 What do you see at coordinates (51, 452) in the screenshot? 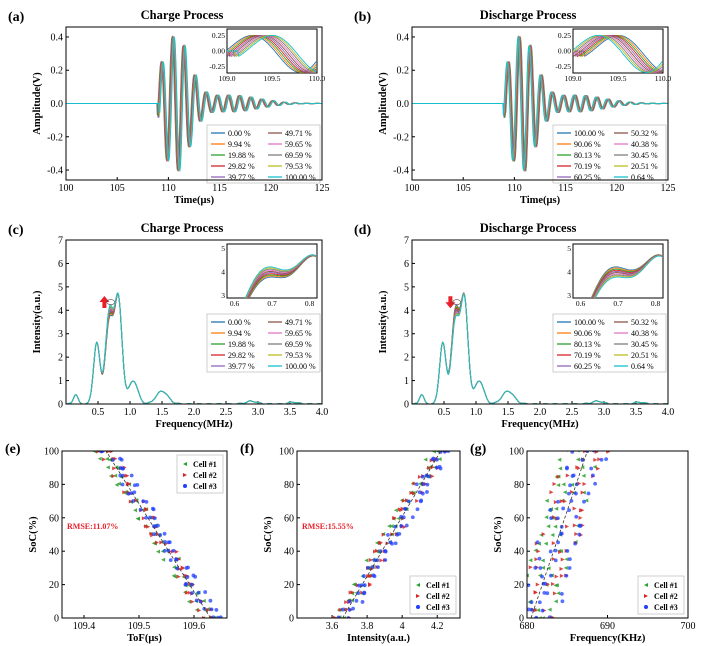
I see `y-tick-label: 100` at bounding box center [51, 452].